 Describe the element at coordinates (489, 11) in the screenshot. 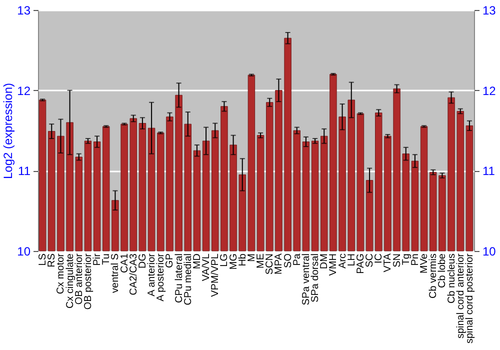

I see `y2-tick-label: 13` at that location.